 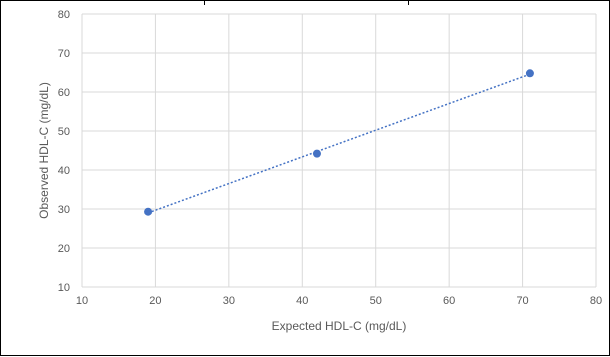 What do you see at coordinates (155, 301) in the screenshot?
I see `x-tick-label: 20` at bounding box center [155, 301].